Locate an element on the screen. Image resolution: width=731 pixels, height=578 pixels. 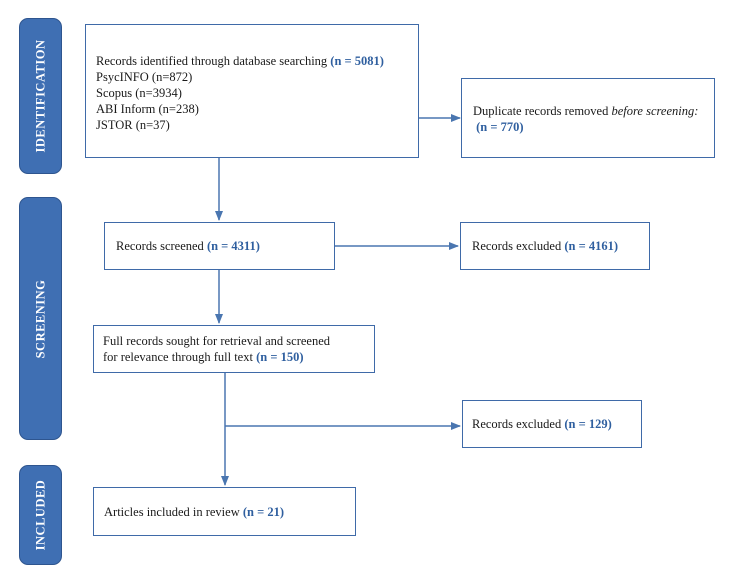
screened-count: (n = 4311) is located at coordinates (233, 246).